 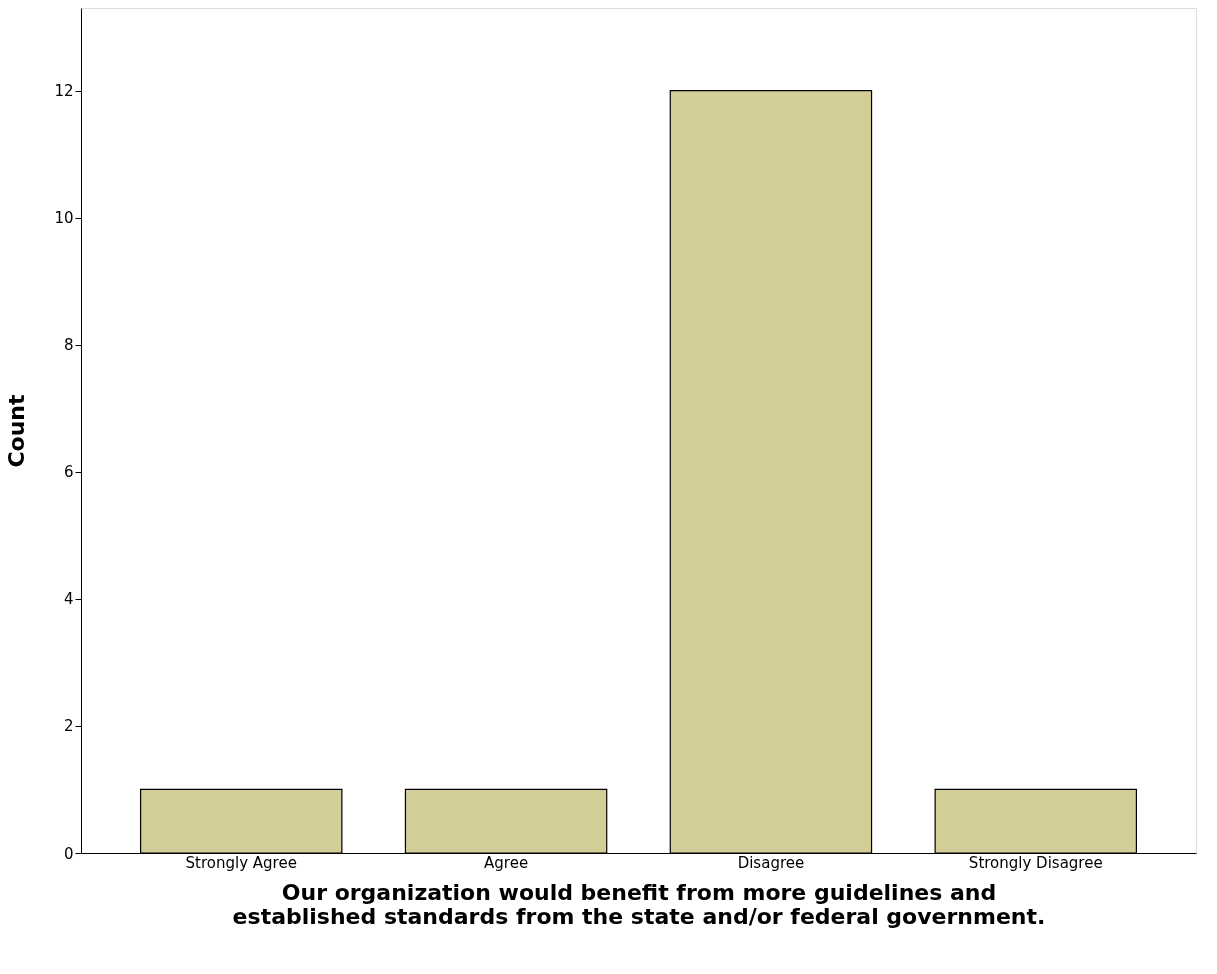 What do you see at coordinates (64, 91) in the screenshot?
I see `y-tick-label: 12` at bounding box center [64, 91].